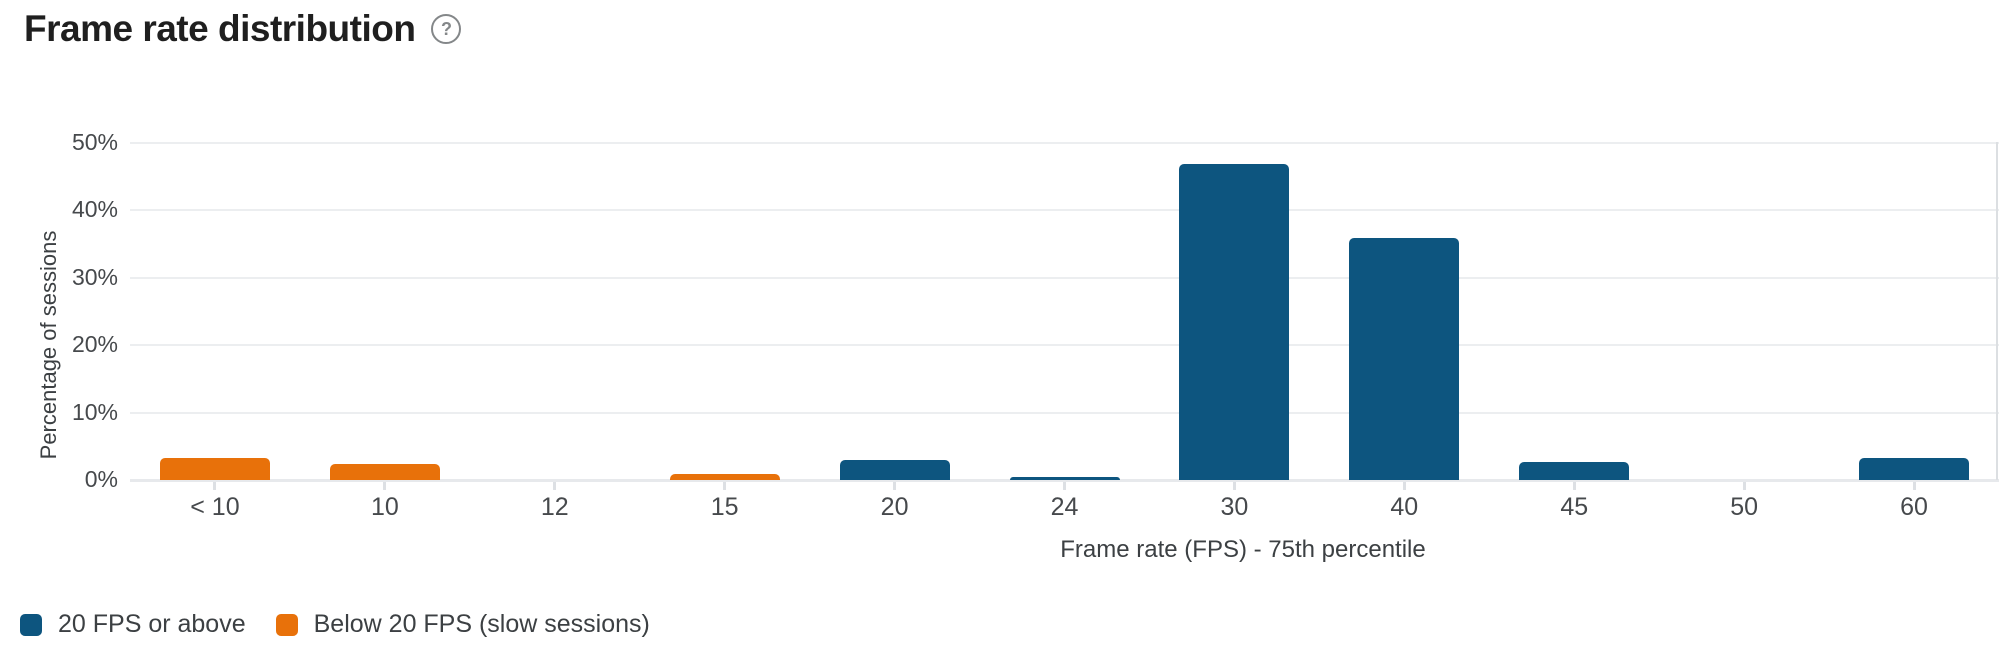 This screenshot has height=661, width=1999. Describe the element at coordinates (554, 507) in the screenshot. I see `x-tick-label: 12` at that location.